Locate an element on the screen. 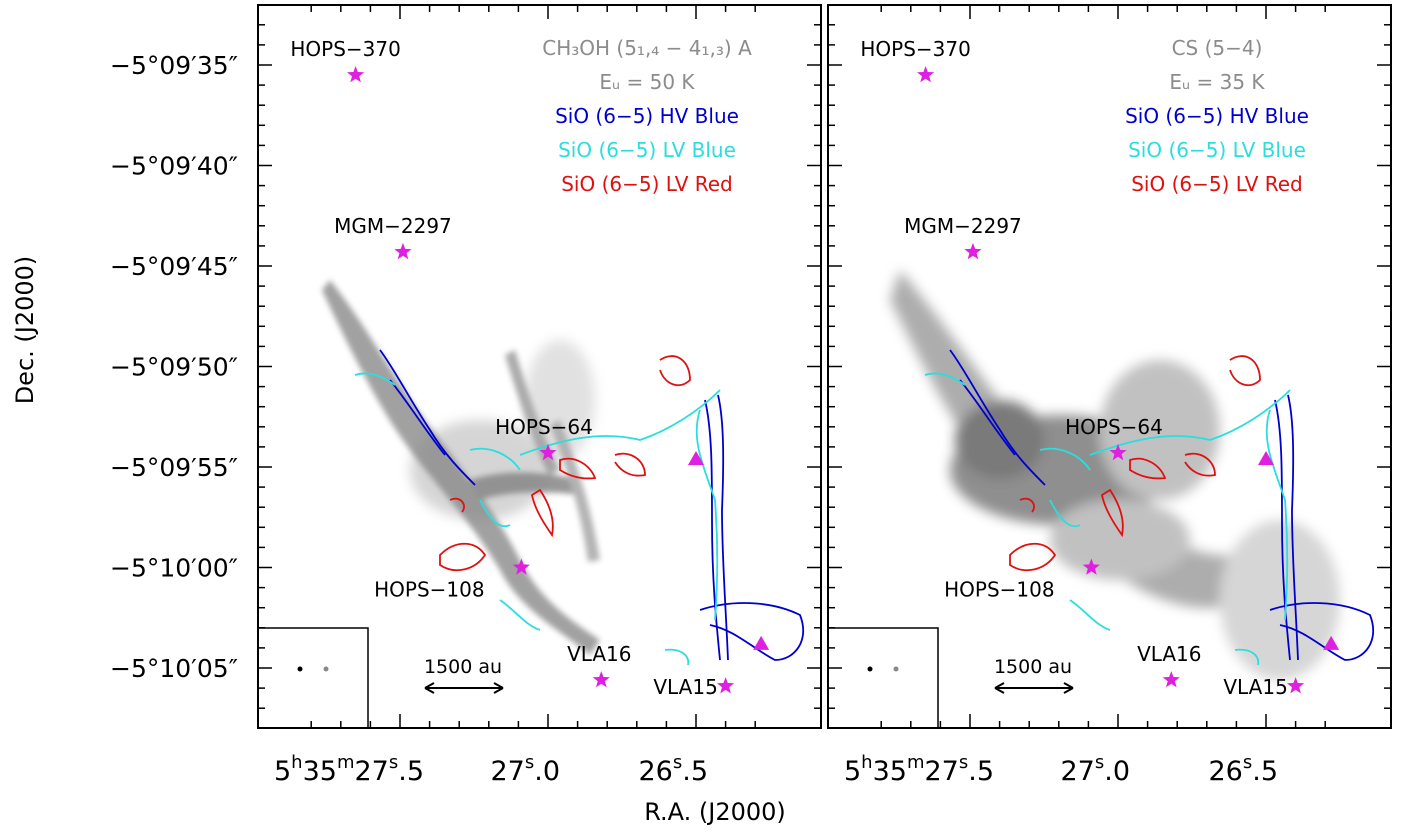  beam-ellipse-right is located at coordinates (870, 669).